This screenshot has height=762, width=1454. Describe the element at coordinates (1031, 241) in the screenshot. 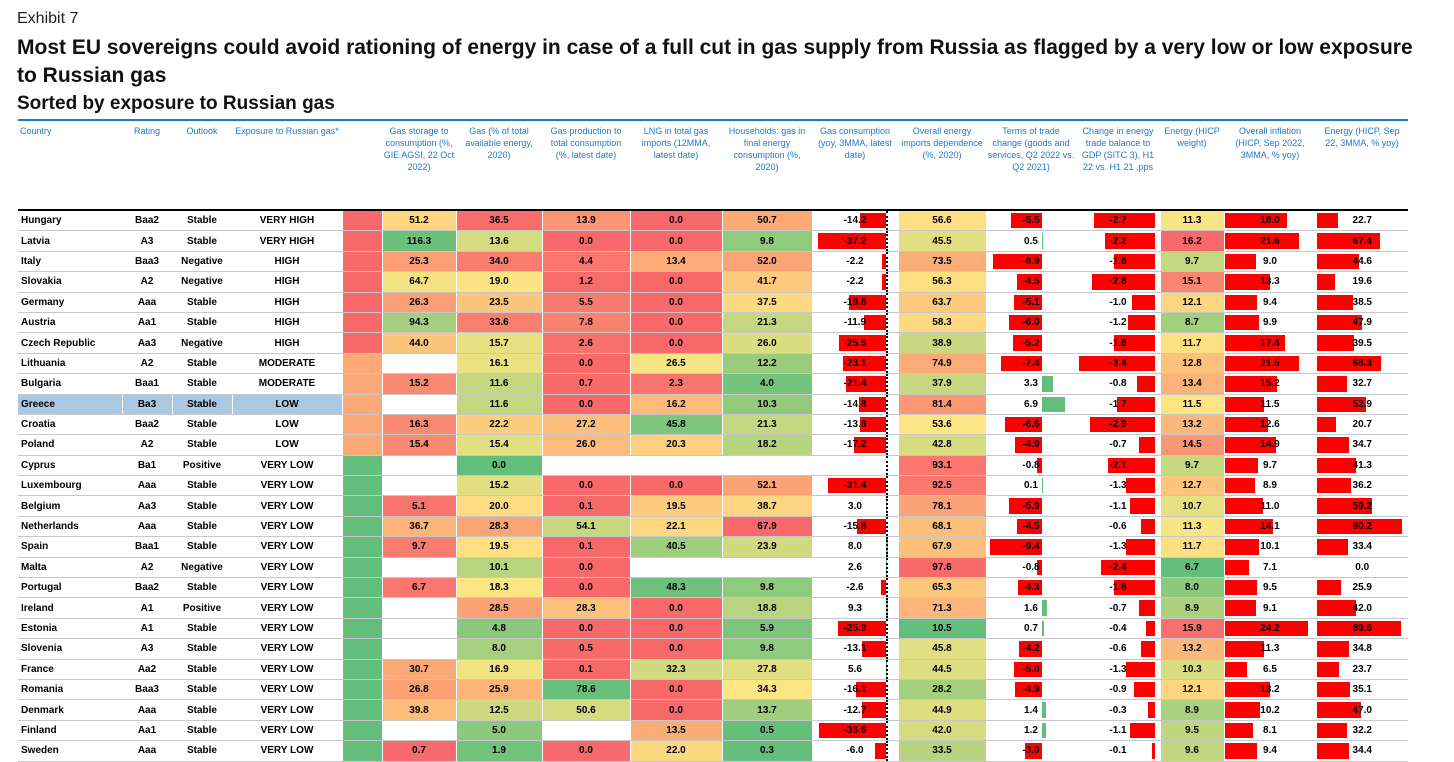

I see `cell-tot: 0.5` at that location.